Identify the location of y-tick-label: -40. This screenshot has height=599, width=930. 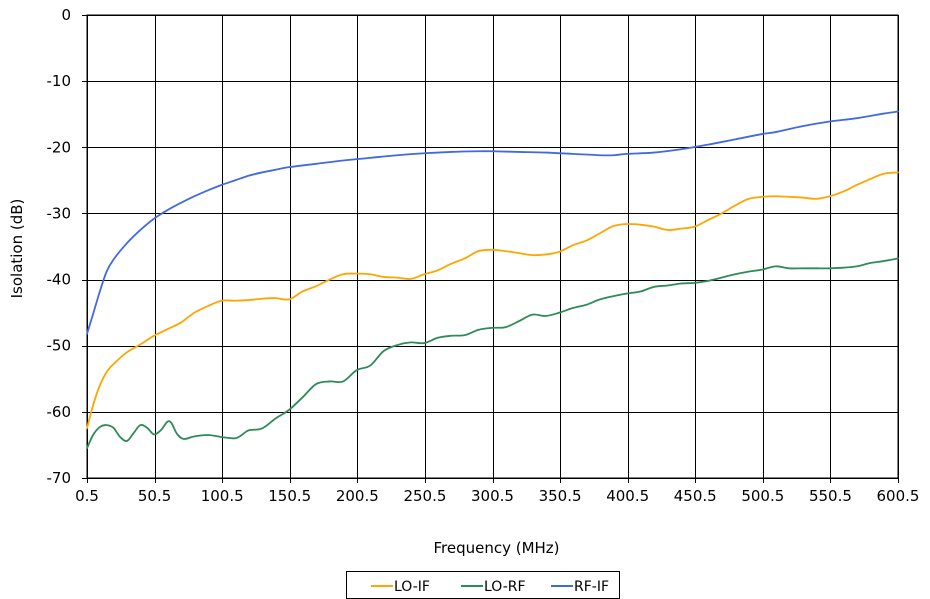
(59, 280).